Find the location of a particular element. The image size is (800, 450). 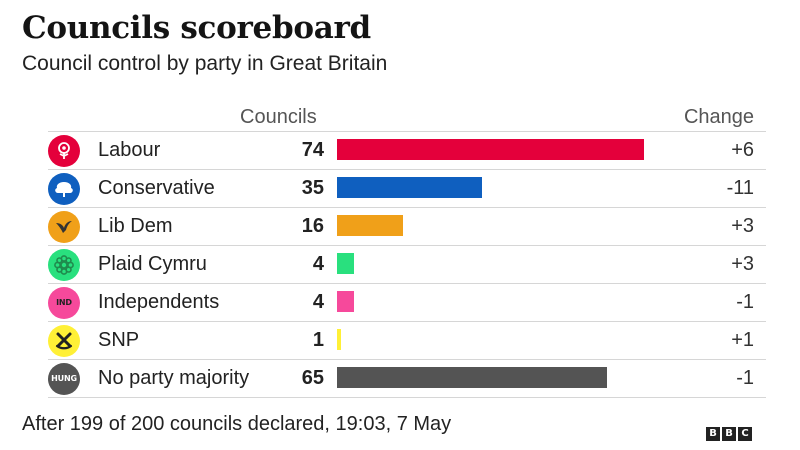

table-row: Conservative 35 -11 is located at coordinates (407, 189).